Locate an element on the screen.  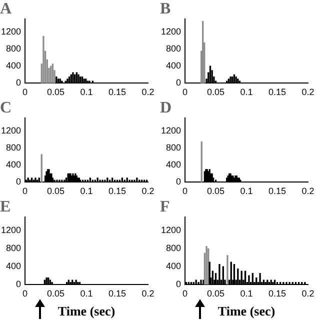
chart-title: F is located at coordinates (165, 207).